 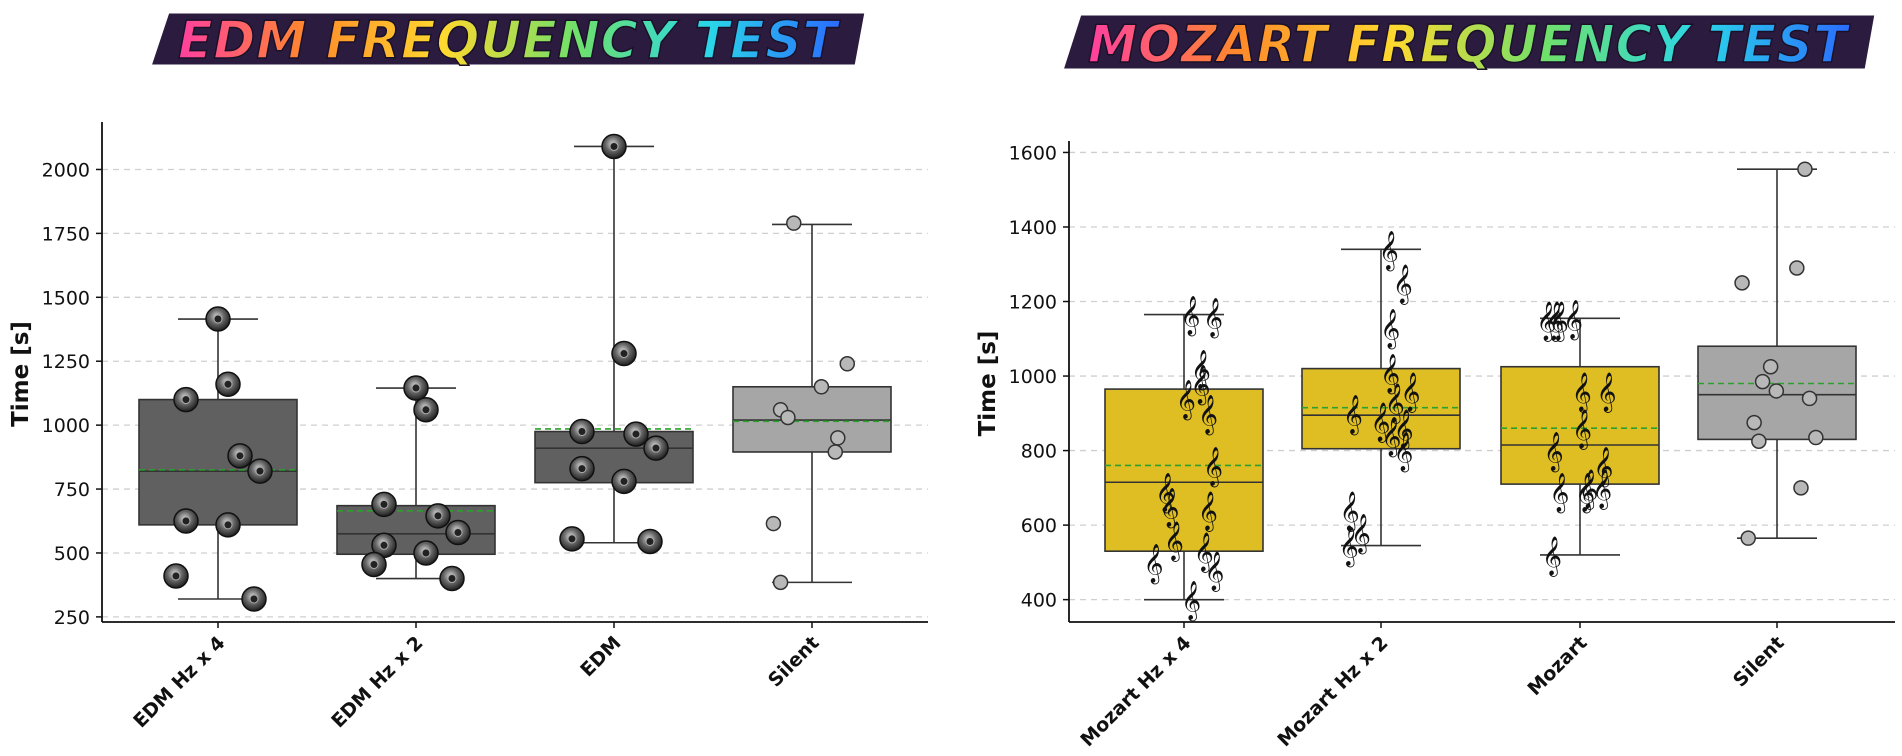 What do you see at coordinates (1039, 452) in the screenshot?
I see `y-tick-label: 800` at bounding box center [1039, 452].